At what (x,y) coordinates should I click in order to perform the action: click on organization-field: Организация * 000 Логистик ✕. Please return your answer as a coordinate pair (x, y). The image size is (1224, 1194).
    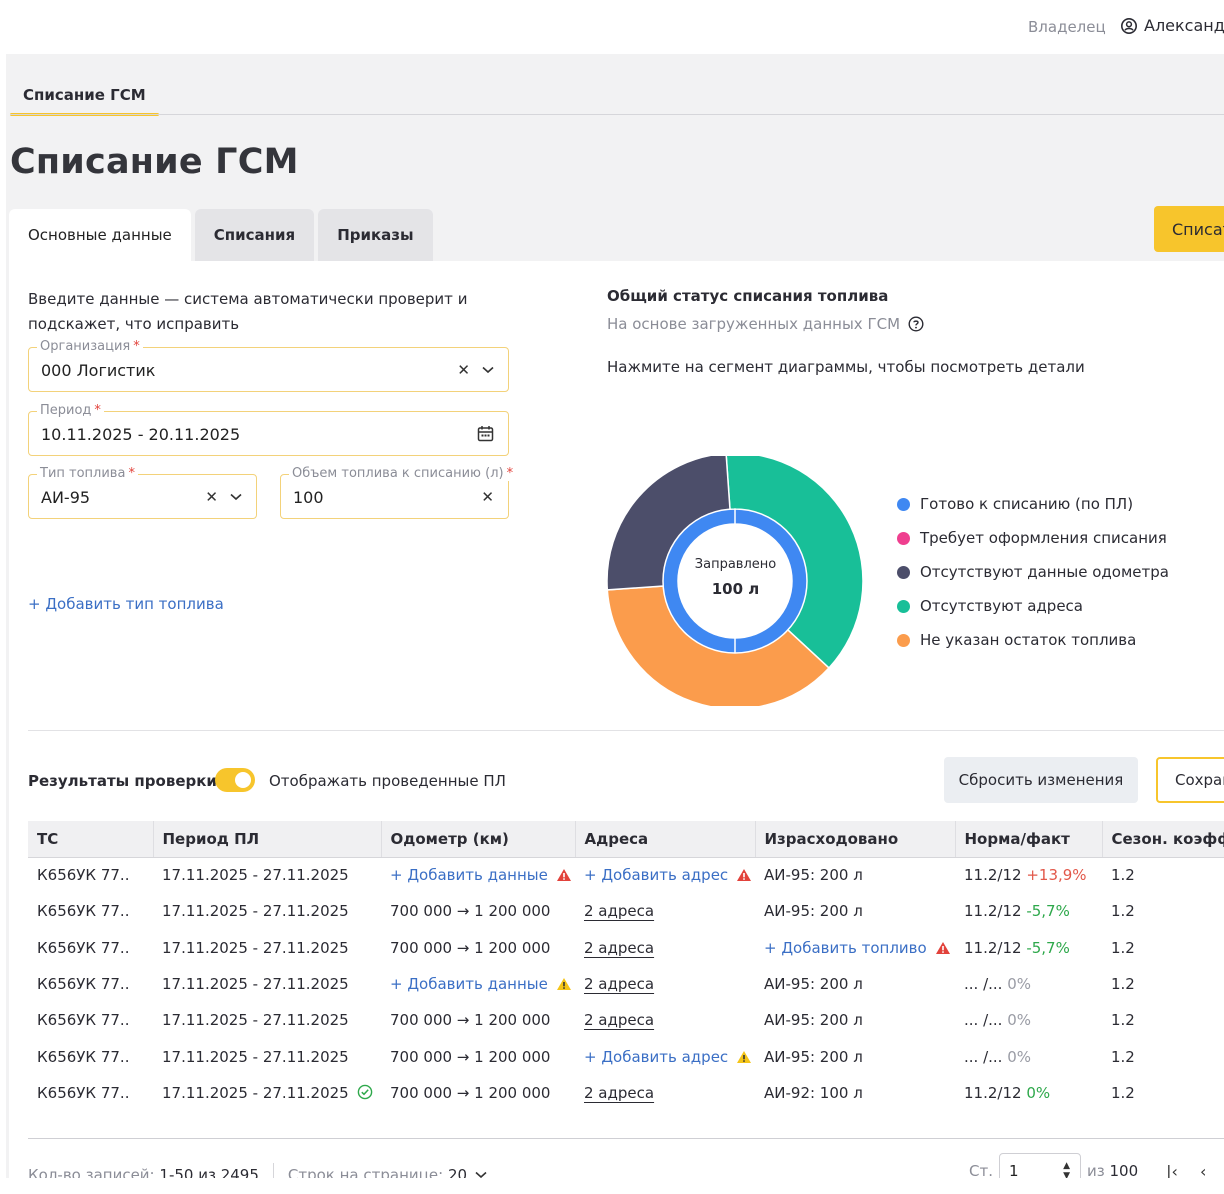
    Looking at the image, I should click on (268, 365).